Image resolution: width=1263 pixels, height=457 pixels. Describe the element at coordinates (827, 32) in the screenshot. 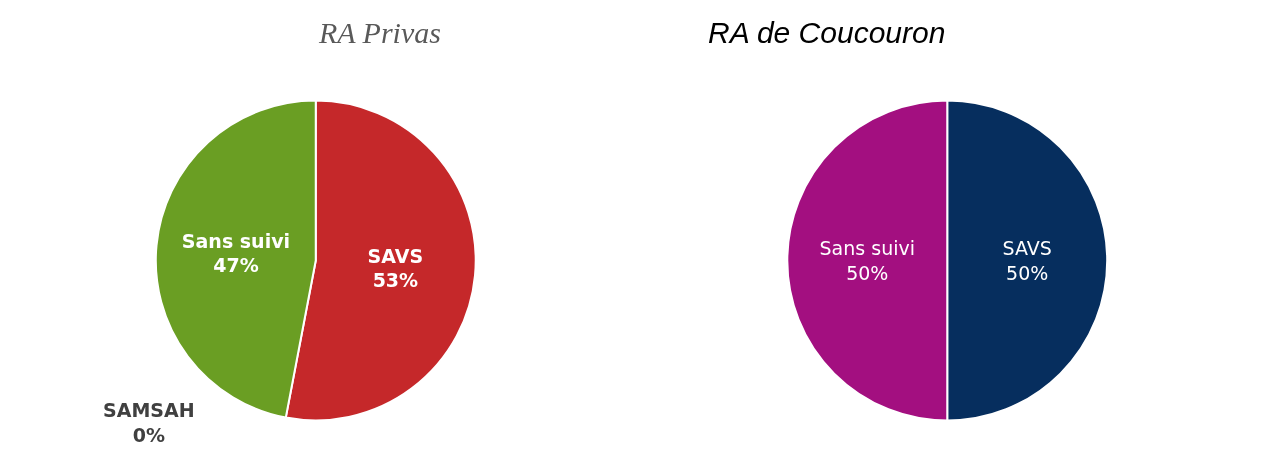

I see `chart-title: RA de Coucouron` at that location.